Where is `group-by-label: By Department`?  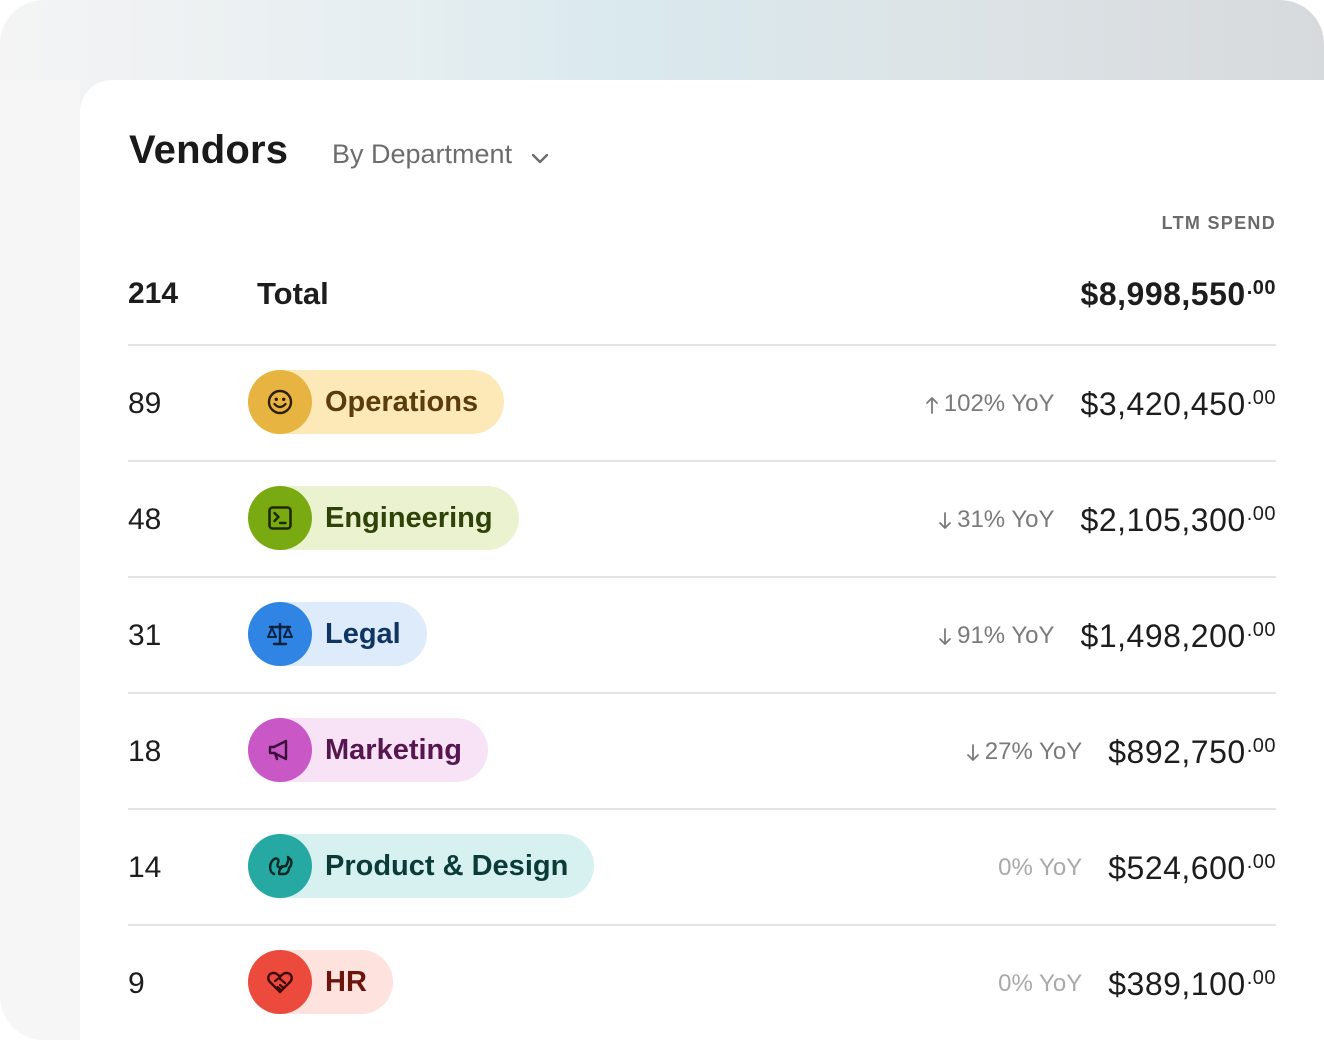 group-by-label: By Department is located at coordinates (422, 153).